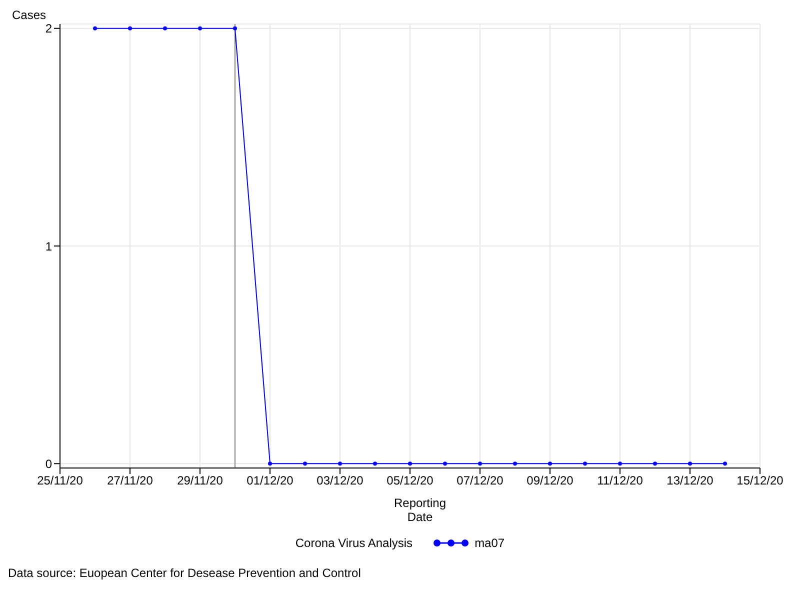 Image resolution: width=800 pixels, height=600 pixels. I want to click on x-tick-label: 01/12/20, so click(270, 481).